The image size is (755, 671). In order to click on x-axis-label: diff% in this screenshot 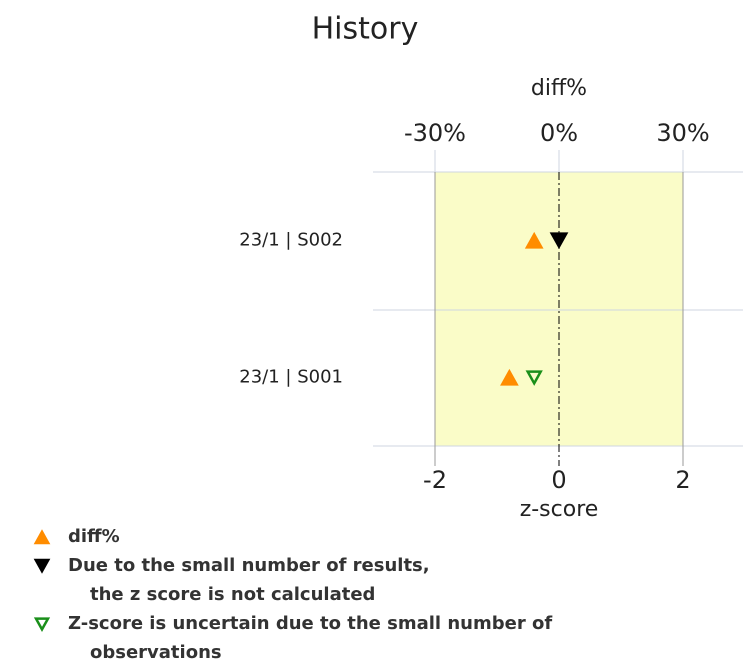, I will do `click(559, 88)`.